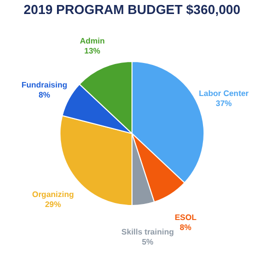 The image size is (280, 276). I want to click on slice-label: Labor Center, so click(223, 93).